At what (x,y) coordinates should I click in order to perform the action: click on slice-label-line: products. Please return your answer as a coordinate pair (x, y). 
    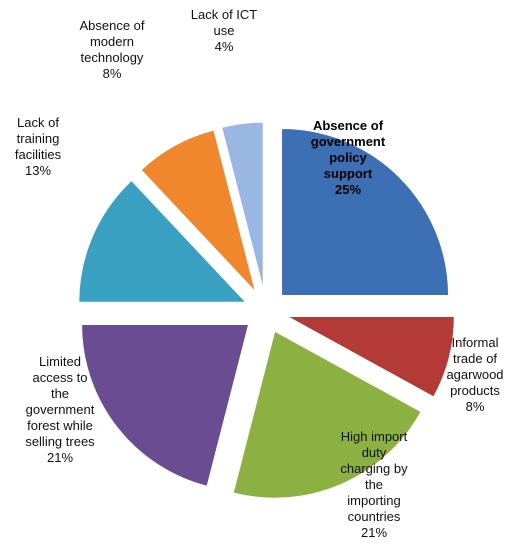
    Looking at the image, I should click on (475, 390).